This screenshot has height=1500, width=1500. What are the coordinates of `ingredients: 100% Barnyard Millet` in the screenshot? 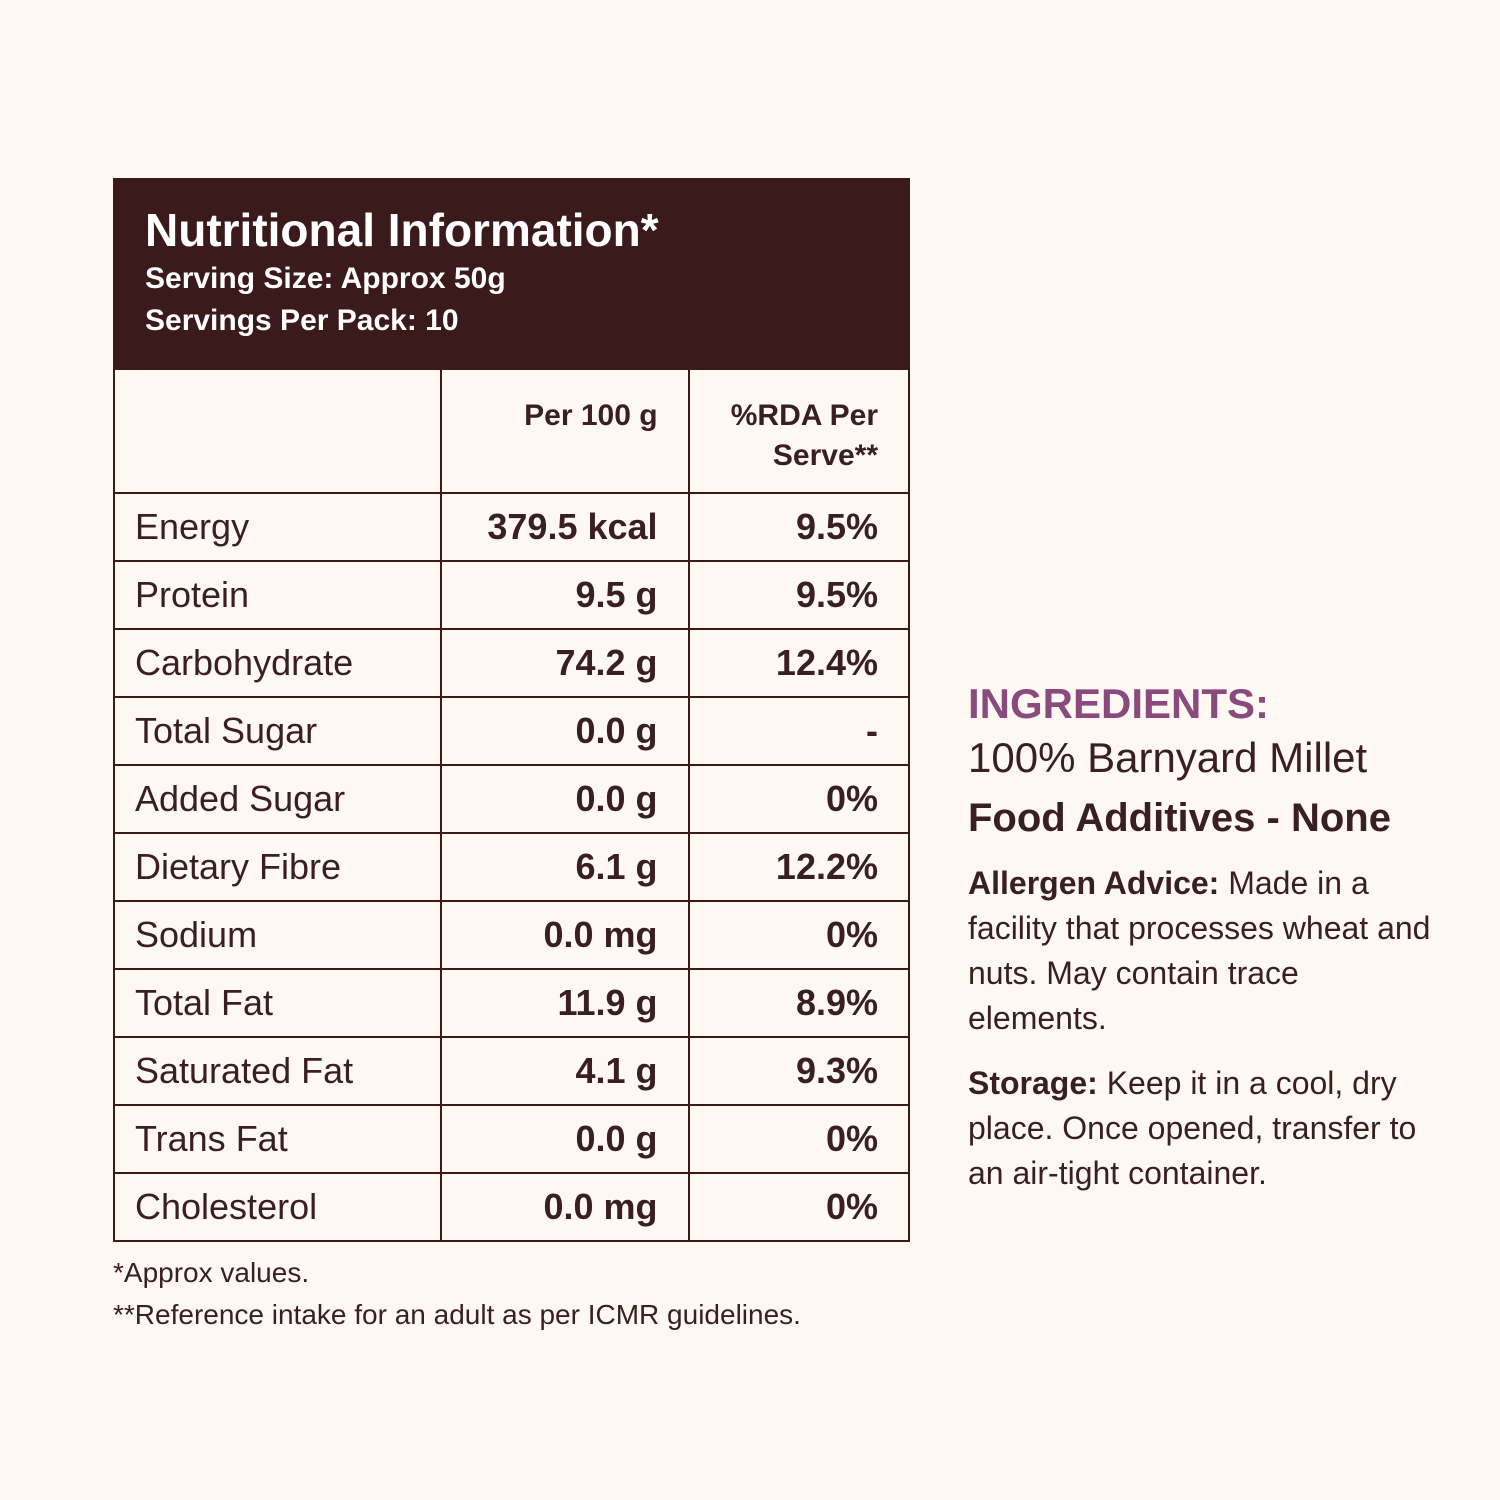 It's located at (1168, 757).